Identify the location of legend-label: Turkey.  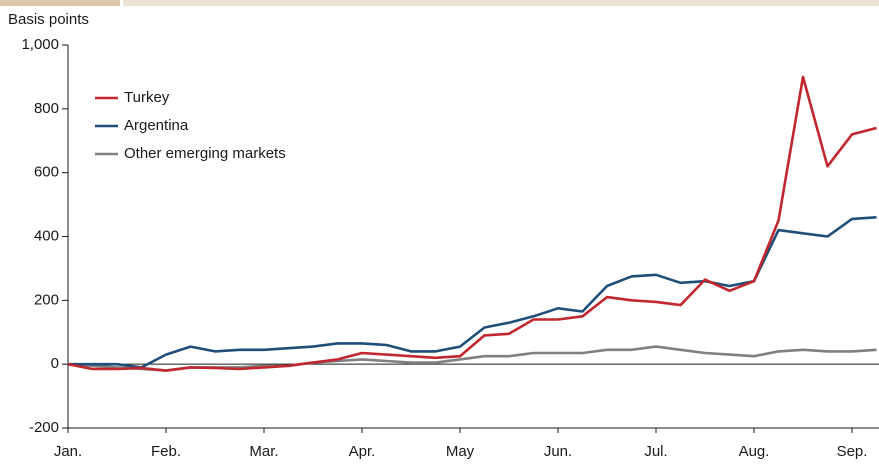
(147, 97).